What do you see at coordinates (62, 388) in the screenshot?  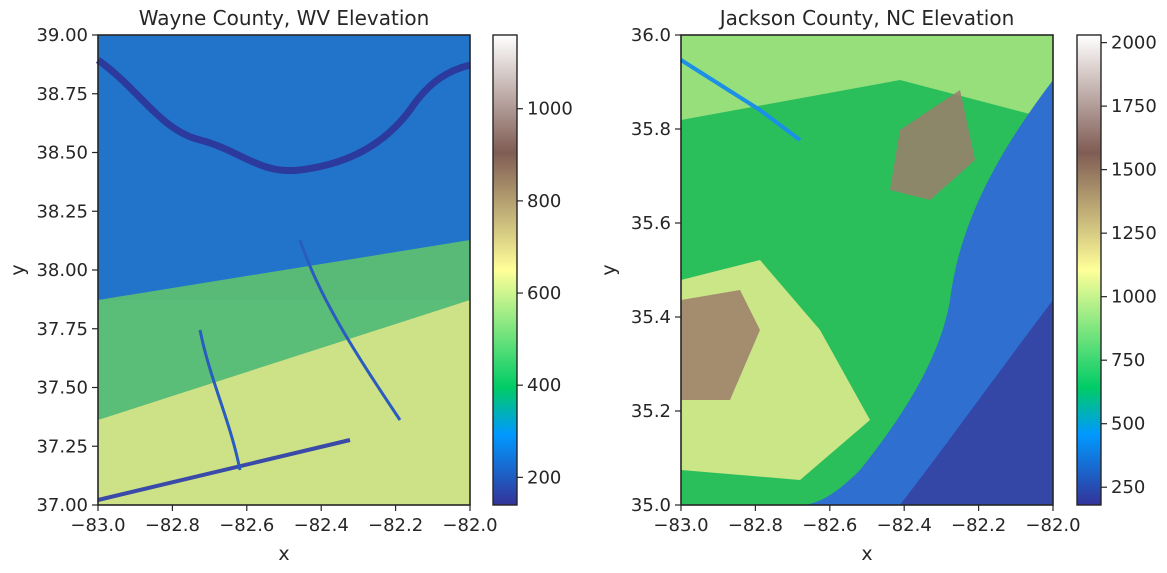 I see `y-tick-label: 37.50` at bounding box center [62, 388].